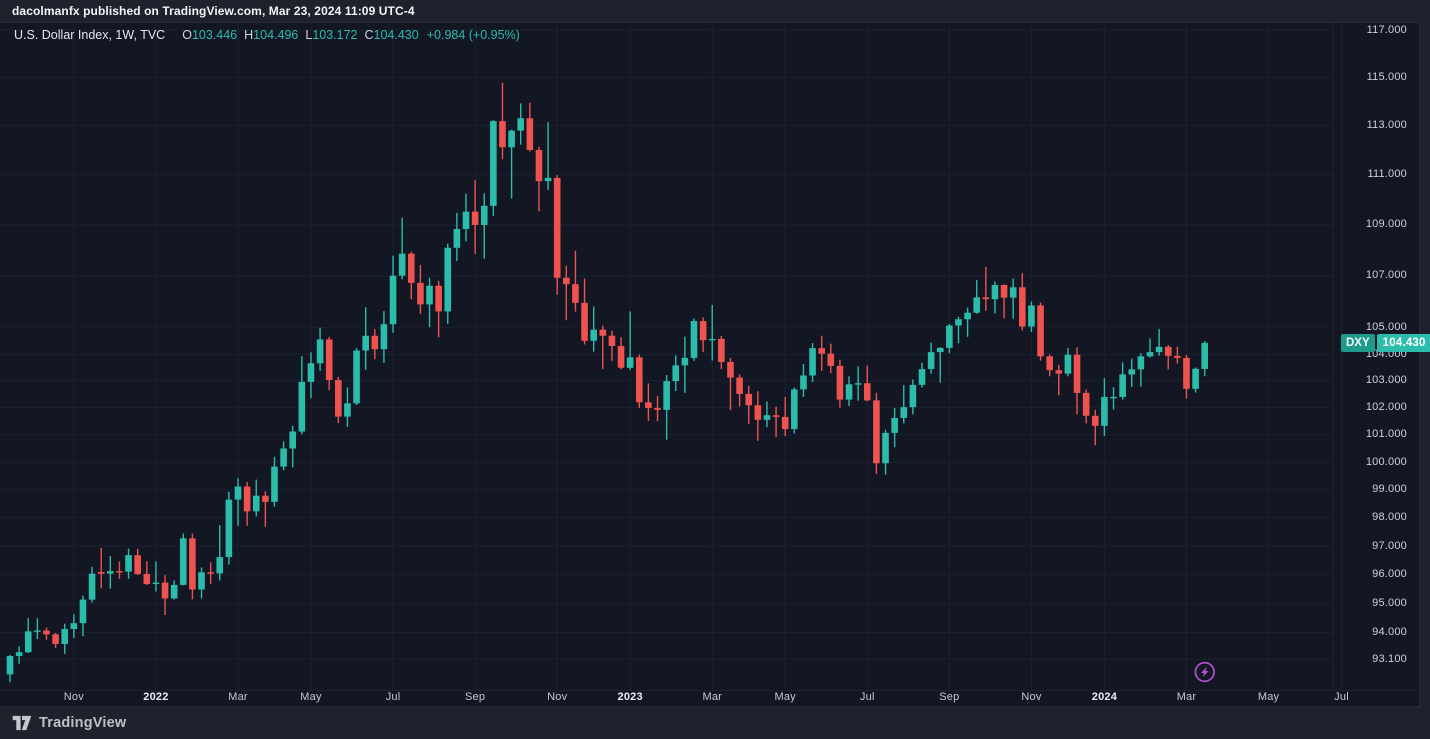 The width and height of the screenshot is (1430, 739). I want to click on footer-bar: TradingView, so click(715, 723).